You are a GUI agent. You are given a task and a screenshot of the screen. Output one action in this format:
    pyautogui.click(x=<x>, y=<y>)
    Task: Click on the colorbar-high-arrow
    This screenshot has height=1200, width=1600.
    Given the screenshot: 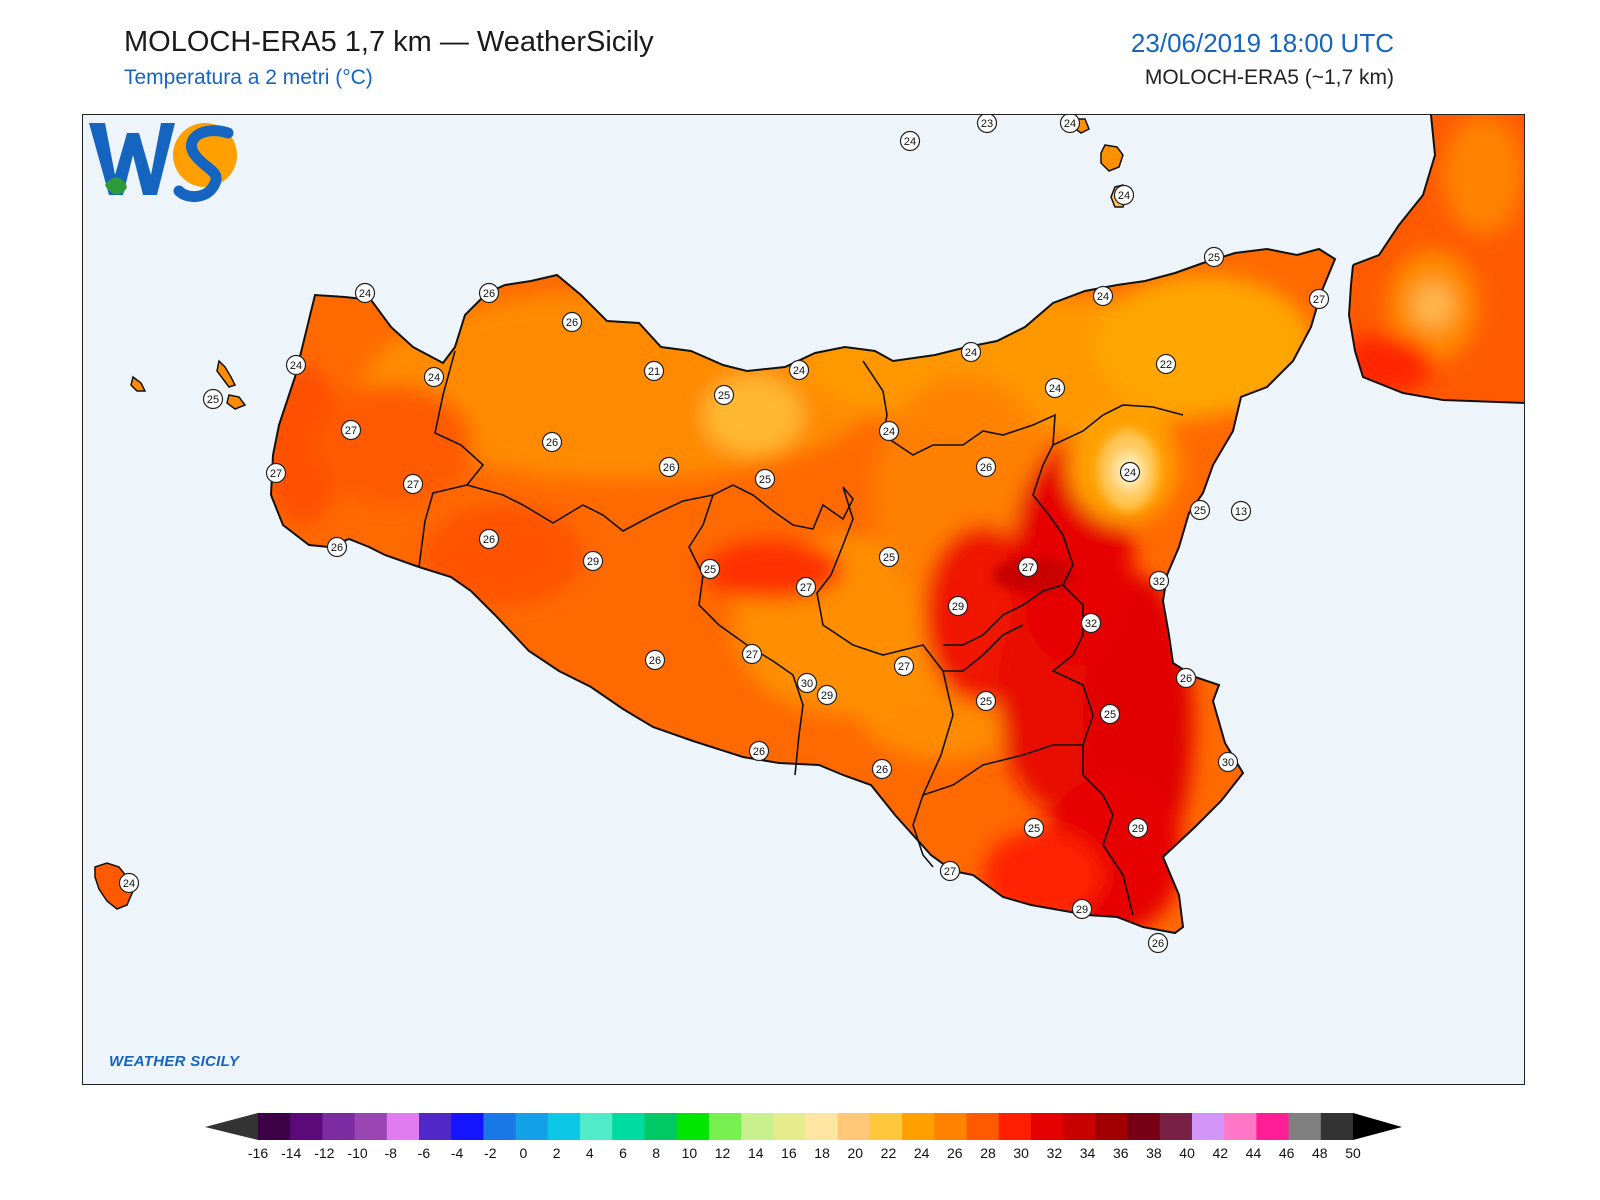 What is the action you would take?
    pyautogui.click(x=1377, y=1126)
    